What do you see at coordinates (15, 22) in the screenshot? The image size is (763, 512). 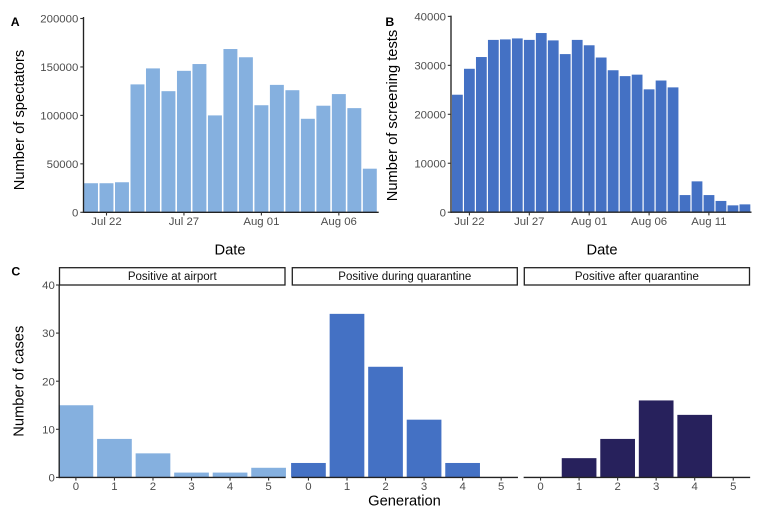 I see `svg-text: A` at bounding box center [15, 22].